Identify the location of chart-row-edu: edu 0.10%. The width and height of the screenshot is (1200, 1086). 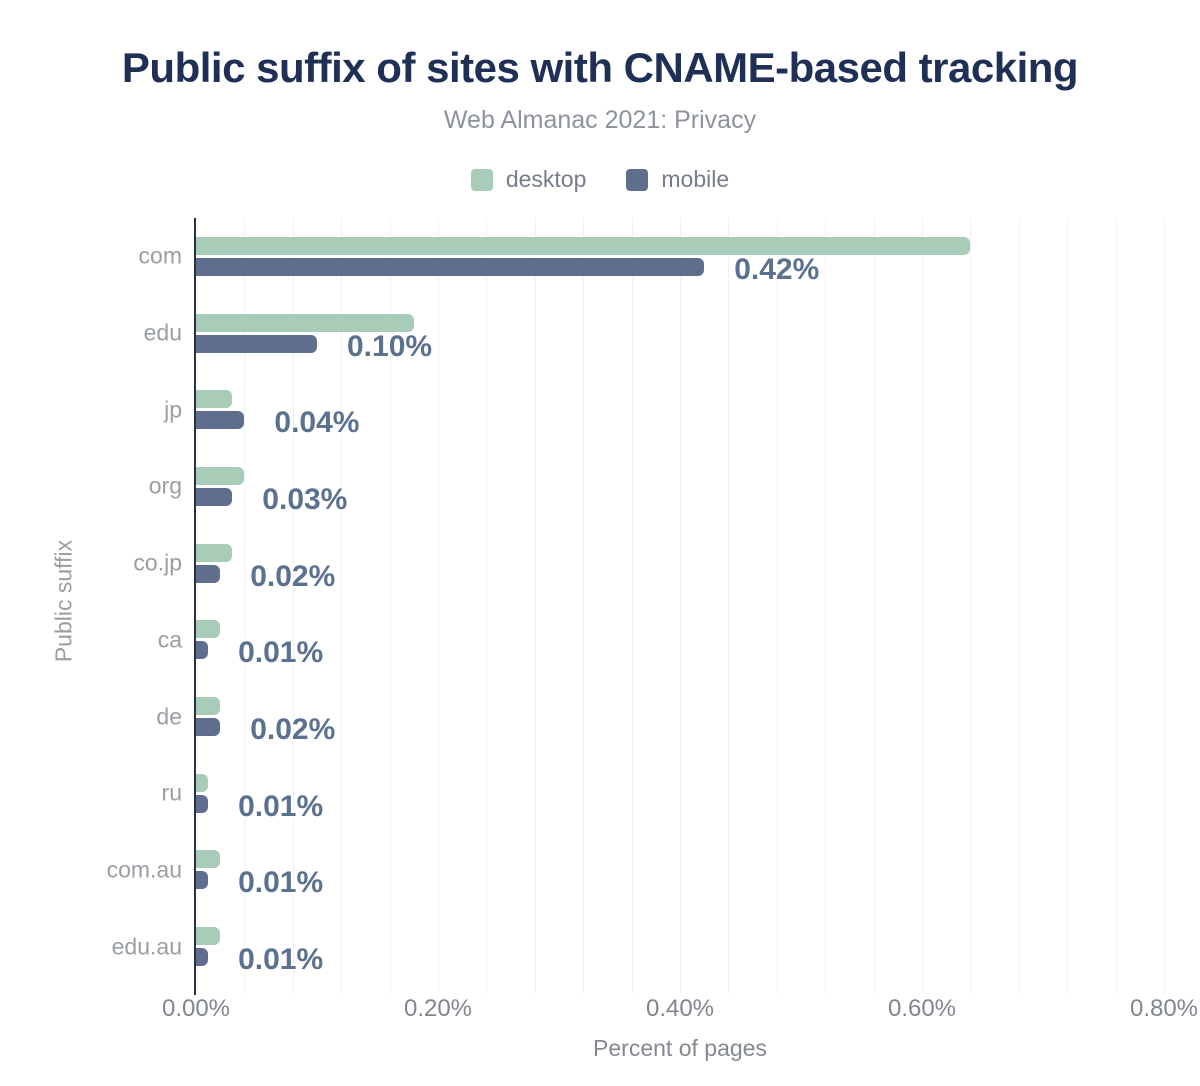
(654, 333).